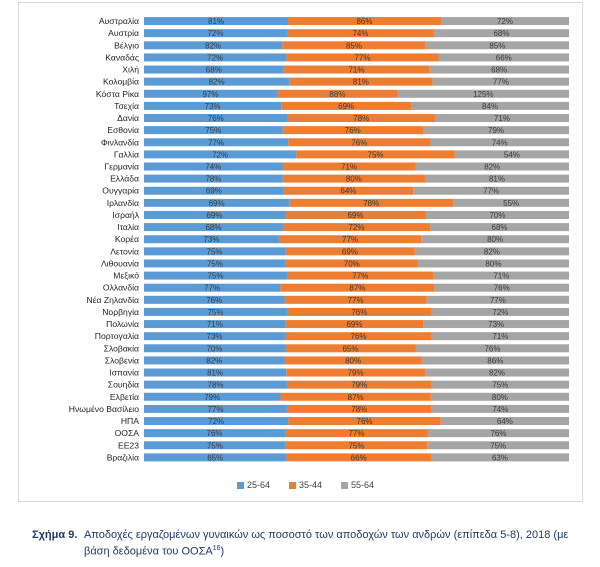 The image size is (600, 567). I want to click on category-label: Κολομβία, so click(121, 82).